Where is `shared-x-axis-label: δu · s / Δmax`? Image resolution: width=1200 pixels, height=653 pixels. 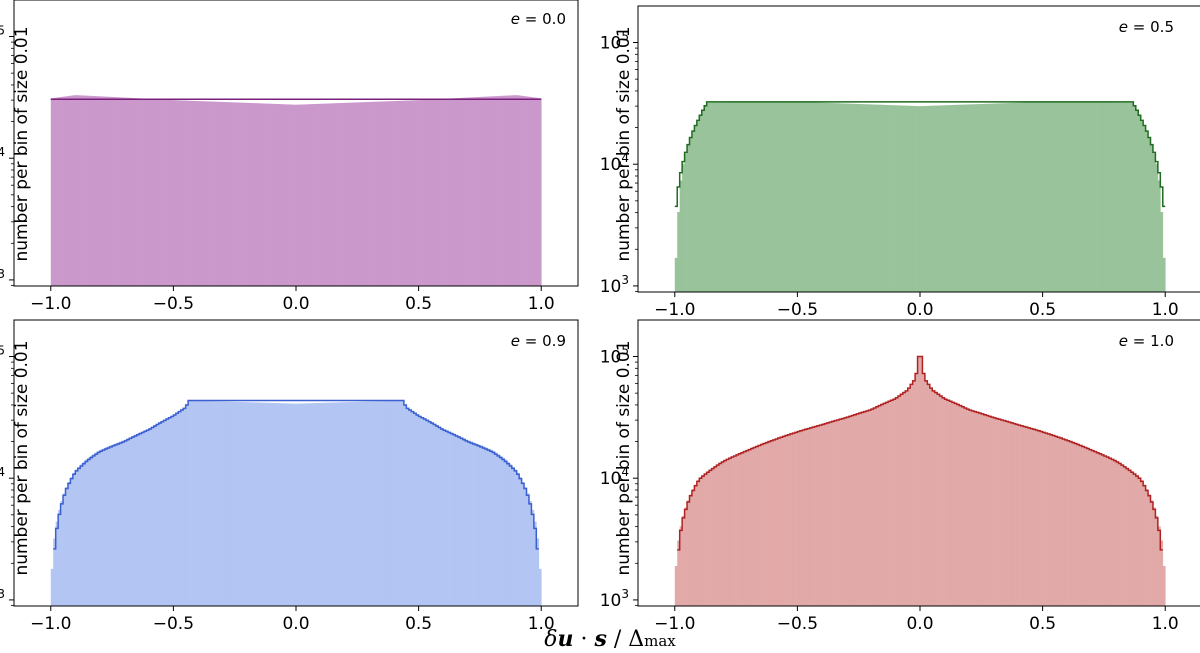
shared-x-axis-label: δu · s / Δmax is located at coordinates (610, 639).